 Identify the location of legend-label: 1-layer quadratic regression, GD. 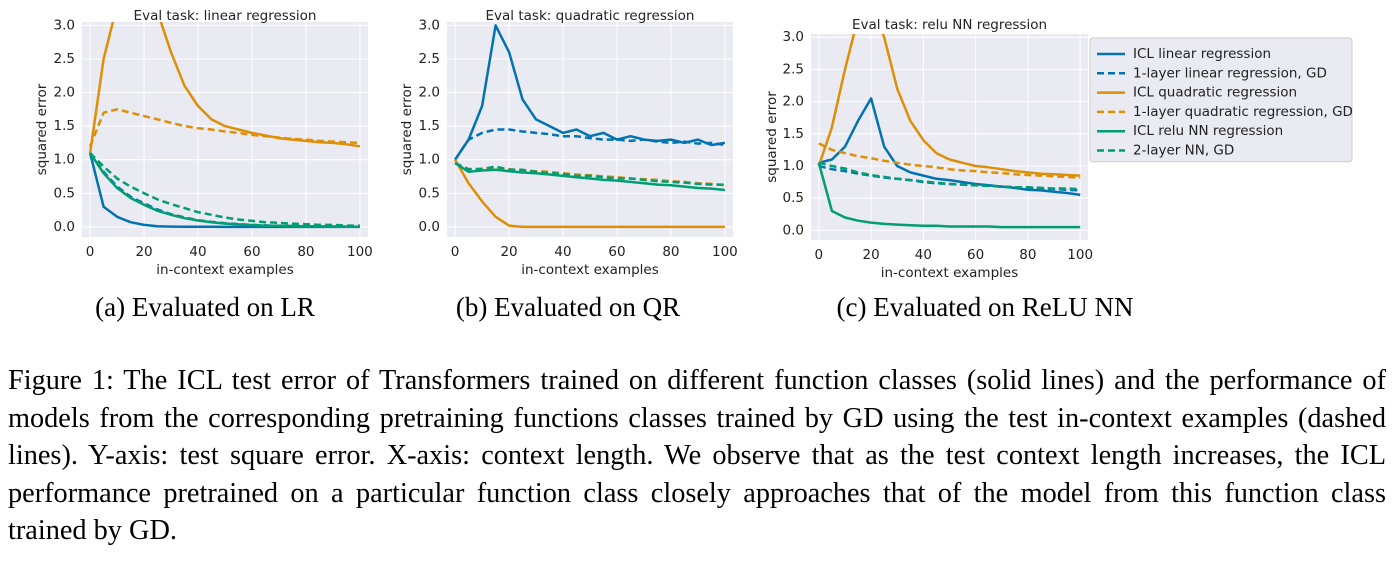
(1243, 112).